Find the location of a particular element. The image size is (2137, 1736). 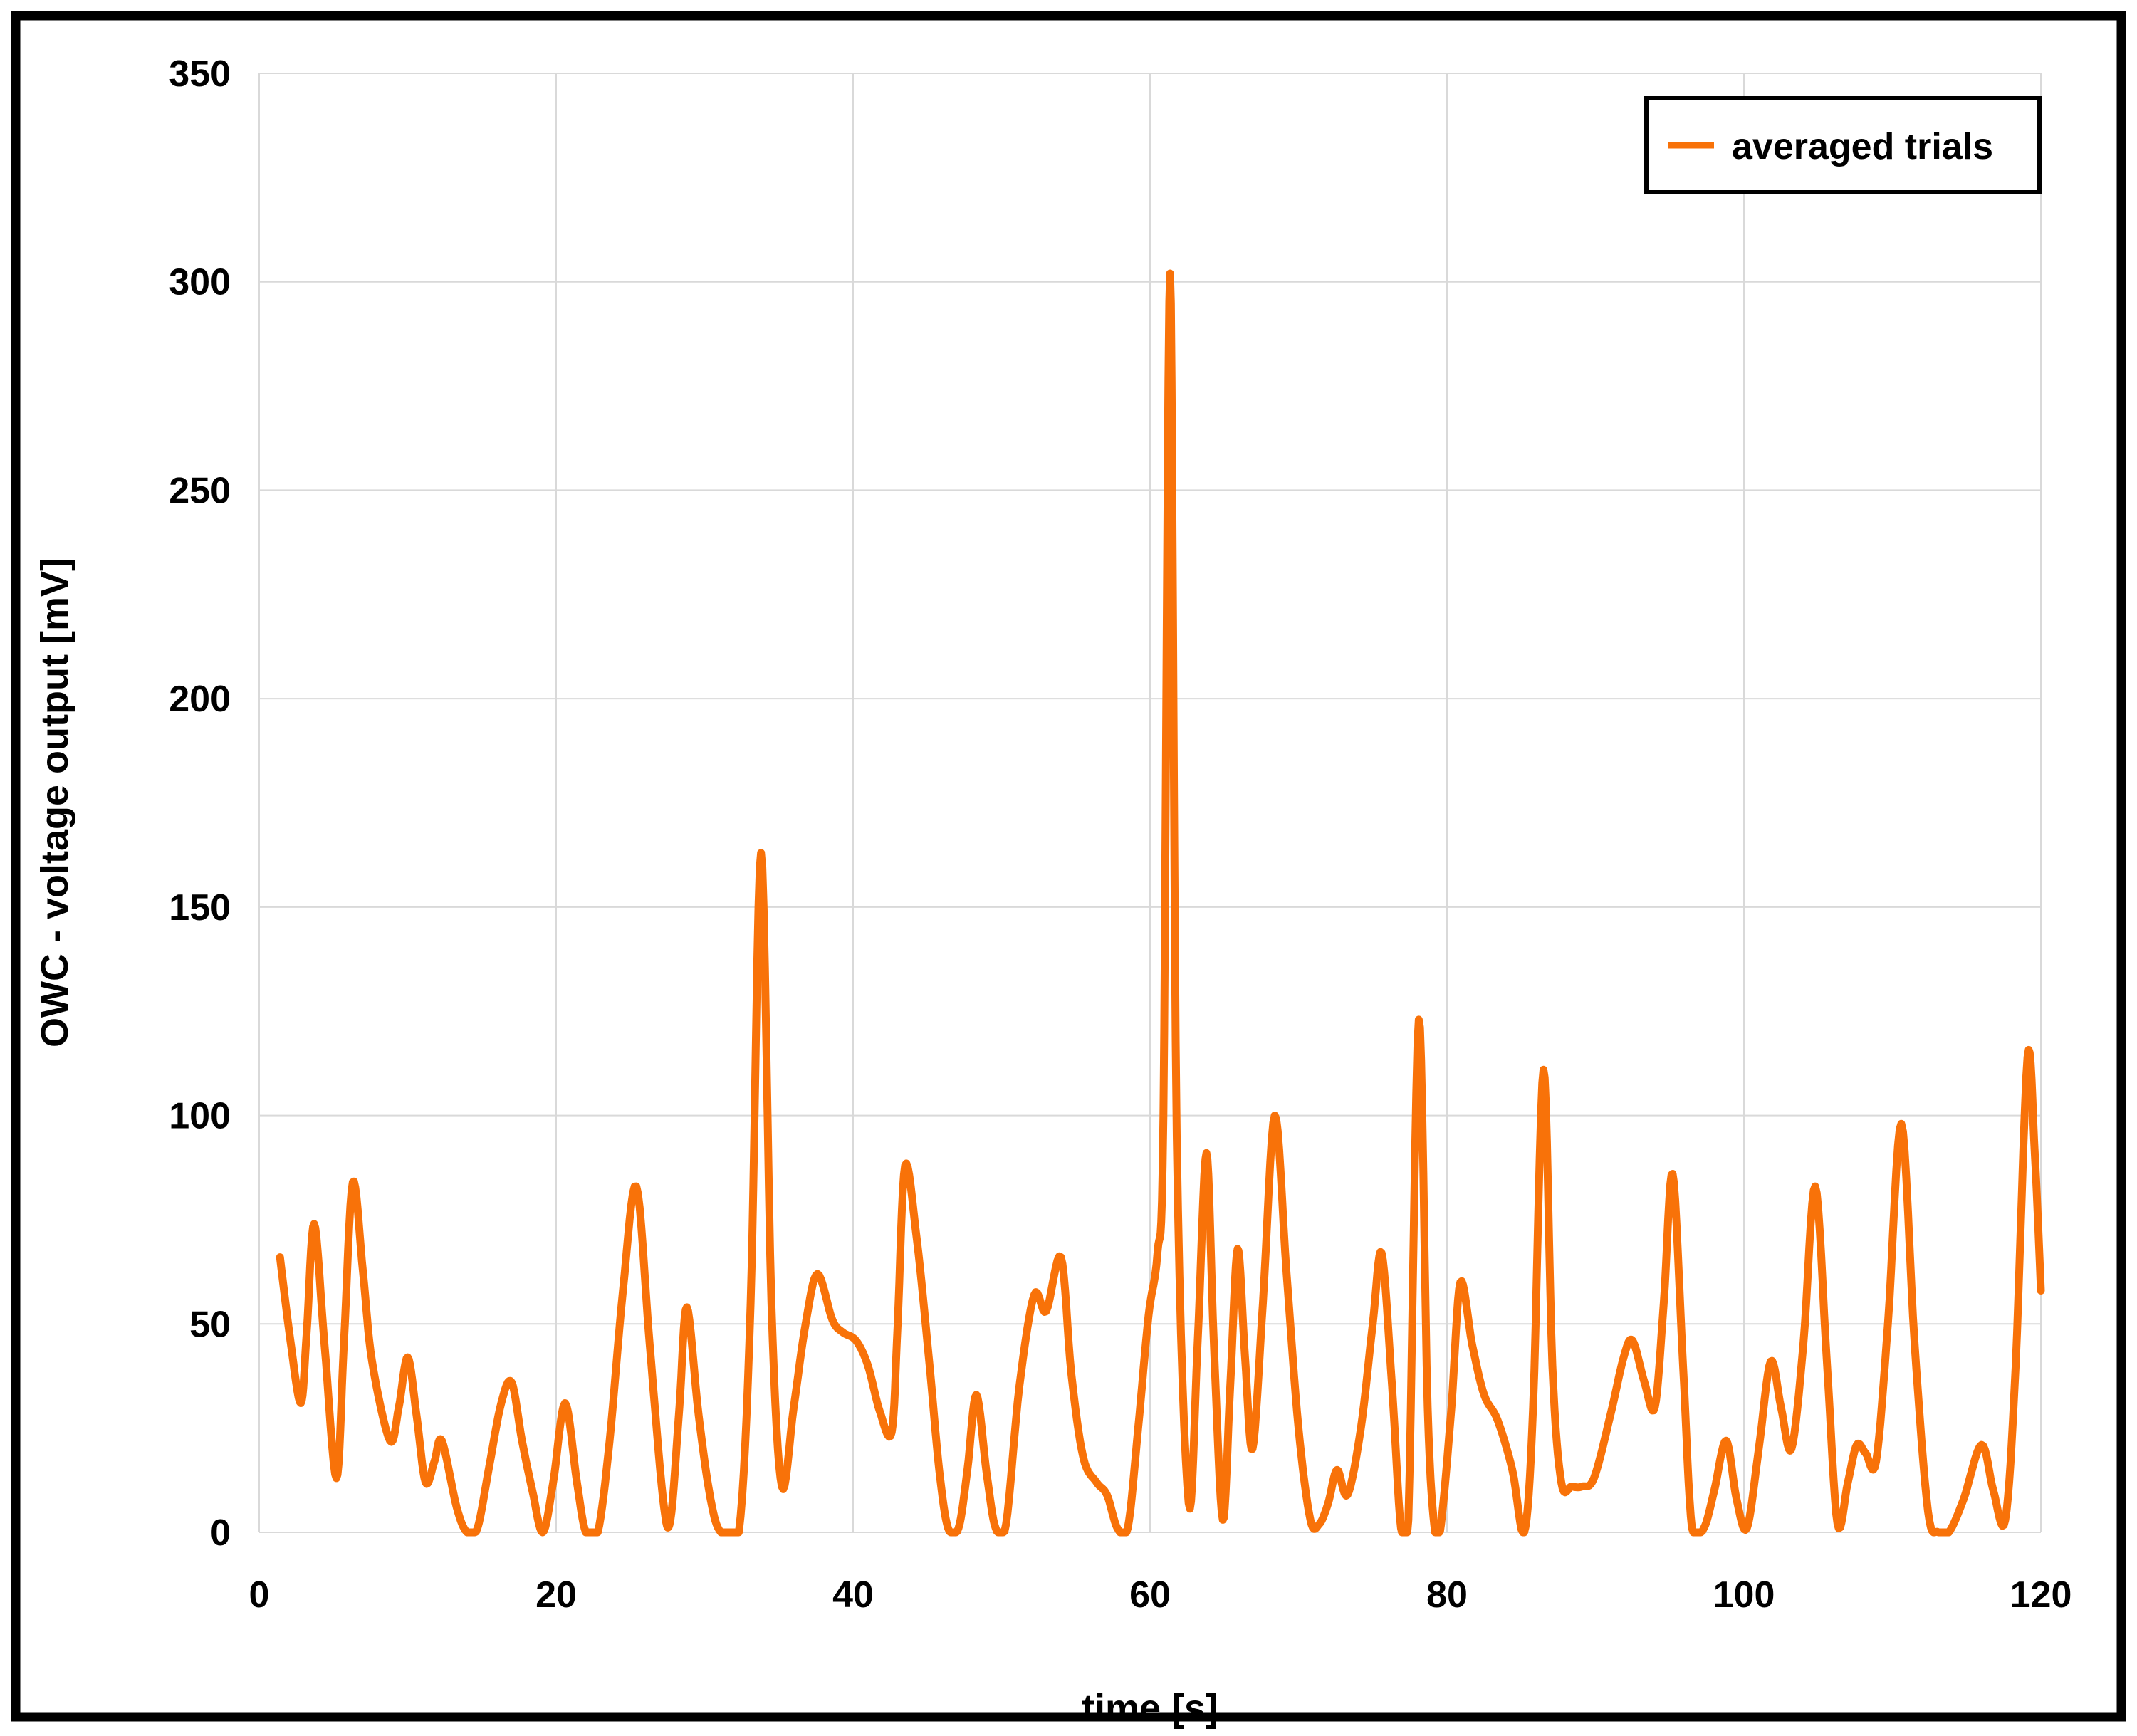

legend: averaged trials is located at coordinates (1843, 145).